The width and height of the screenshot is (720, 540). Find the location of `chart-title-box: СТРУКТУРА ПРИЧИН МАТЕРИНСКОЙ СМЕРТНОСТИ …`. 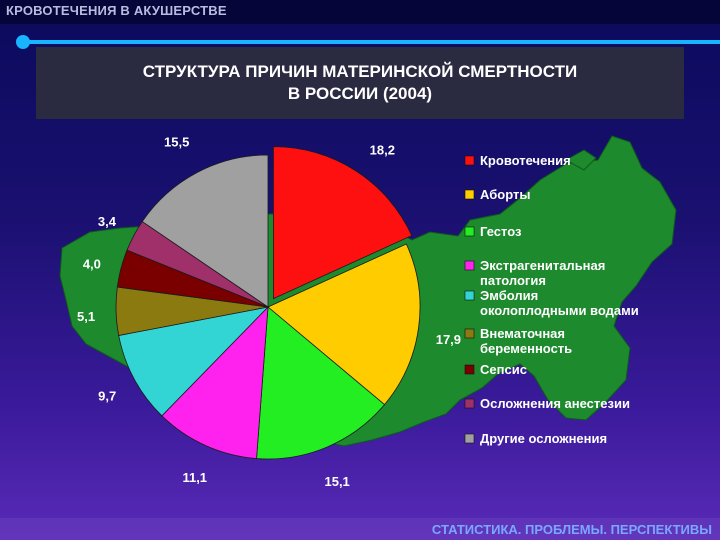

chart-title-box: СТРУКТУРА ПРИЧИН МАТЕРИНСКОЙ СМЕРТНОСТИ … is located at coordinates (360, 83).